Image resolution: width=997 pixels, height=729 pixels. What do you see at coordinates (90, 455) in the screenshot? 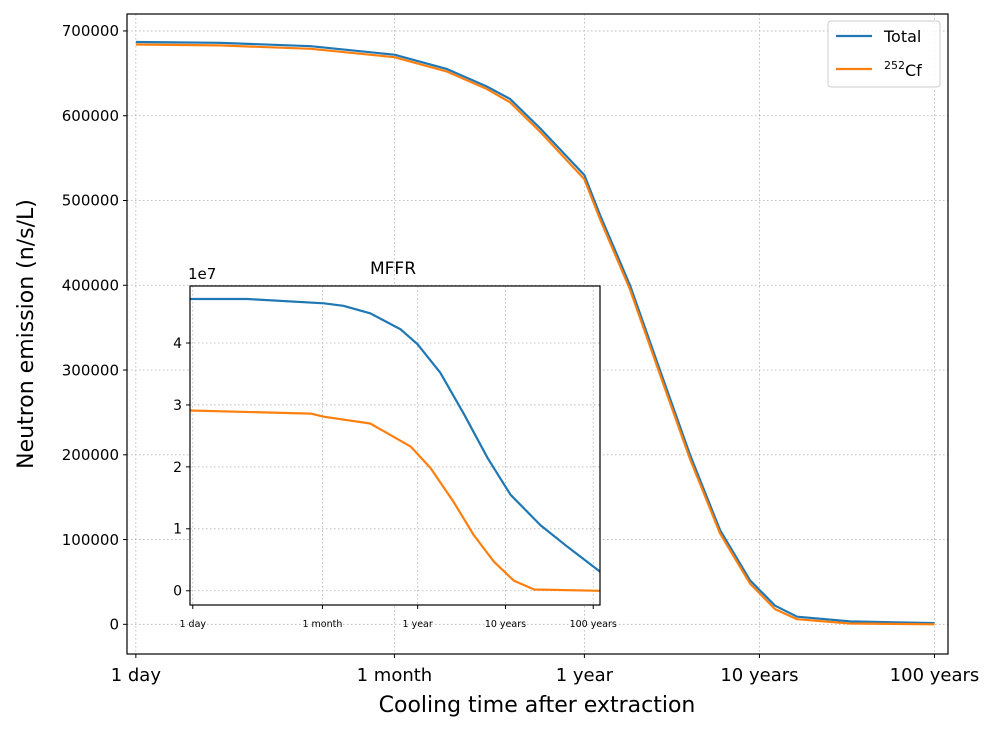
I see `main-y-tick-label: 200000` at bounding box center [90, 455].